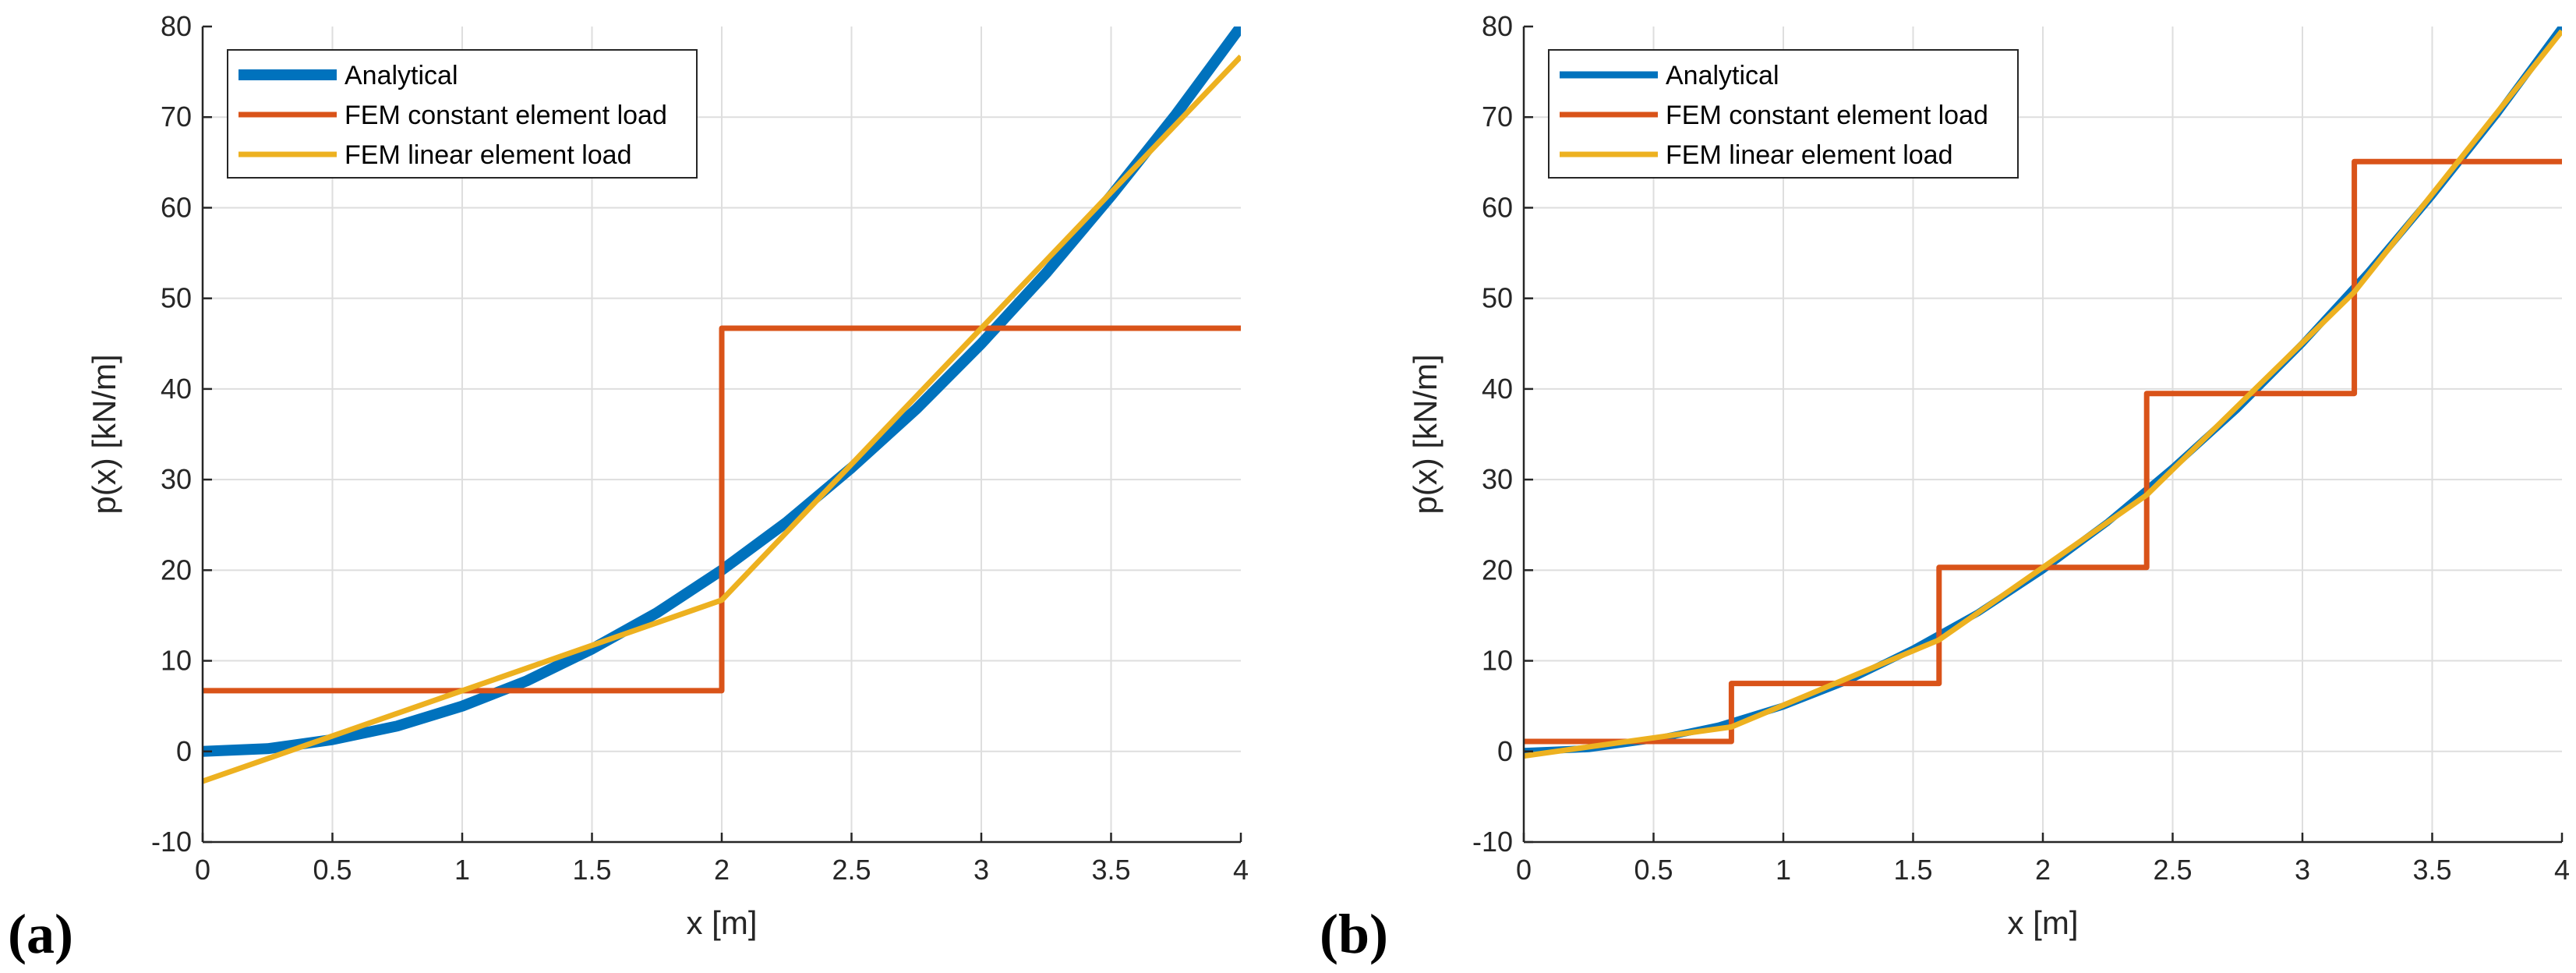 The height and width of the screenshot is (973, 2576). Describe the element at coordinates (40, 934) in the screenshot. I see `panel-label: (a)` at that location.